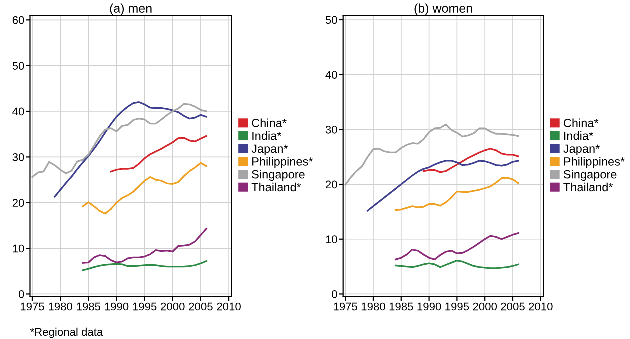  What do you see at coordinates (67, 333) in the screenshot?
I see `text: *Regional data` at bounding box center [67, 333].